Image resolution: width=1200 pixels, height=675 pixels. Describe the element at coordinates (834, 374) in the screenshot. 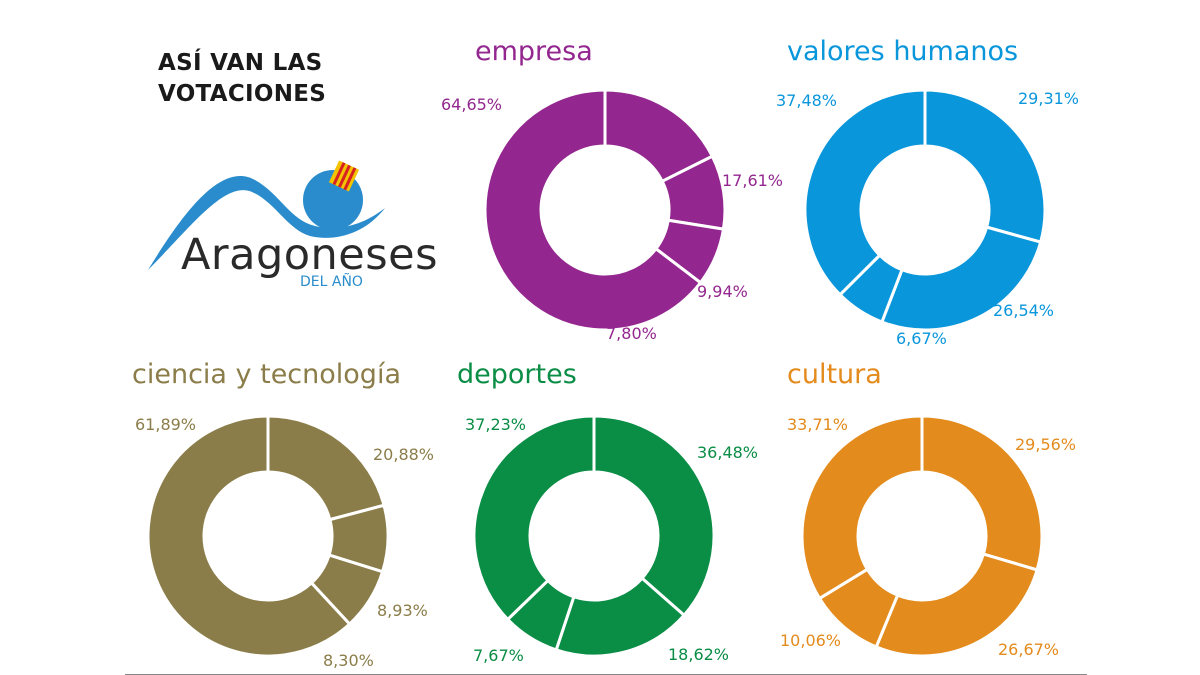

I see `chart-title: cultura` at that location.